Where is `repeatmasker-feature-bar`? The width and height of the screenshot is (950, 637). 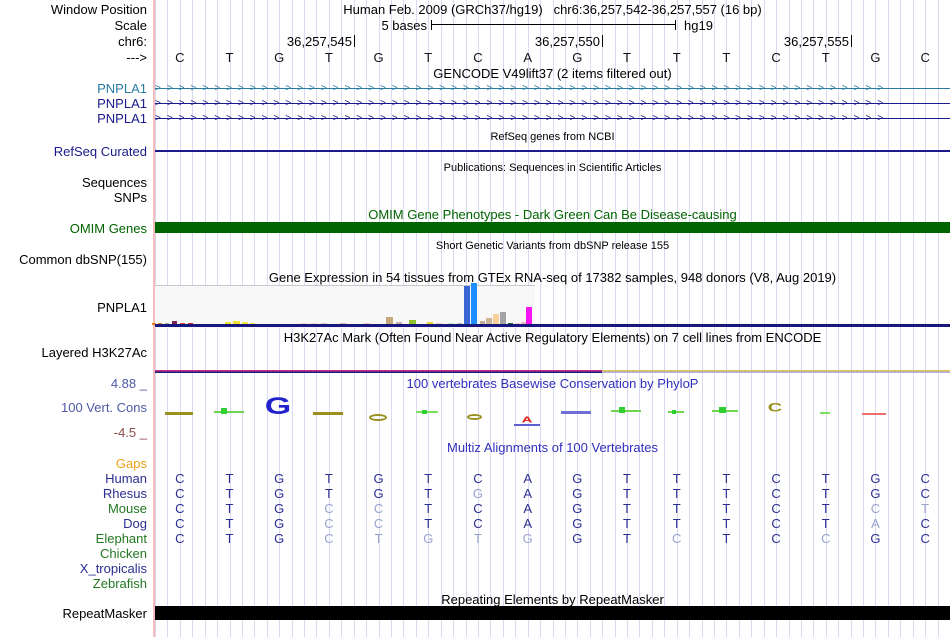 repeatmasker-feature-bar is located at coordinates (552, 613).